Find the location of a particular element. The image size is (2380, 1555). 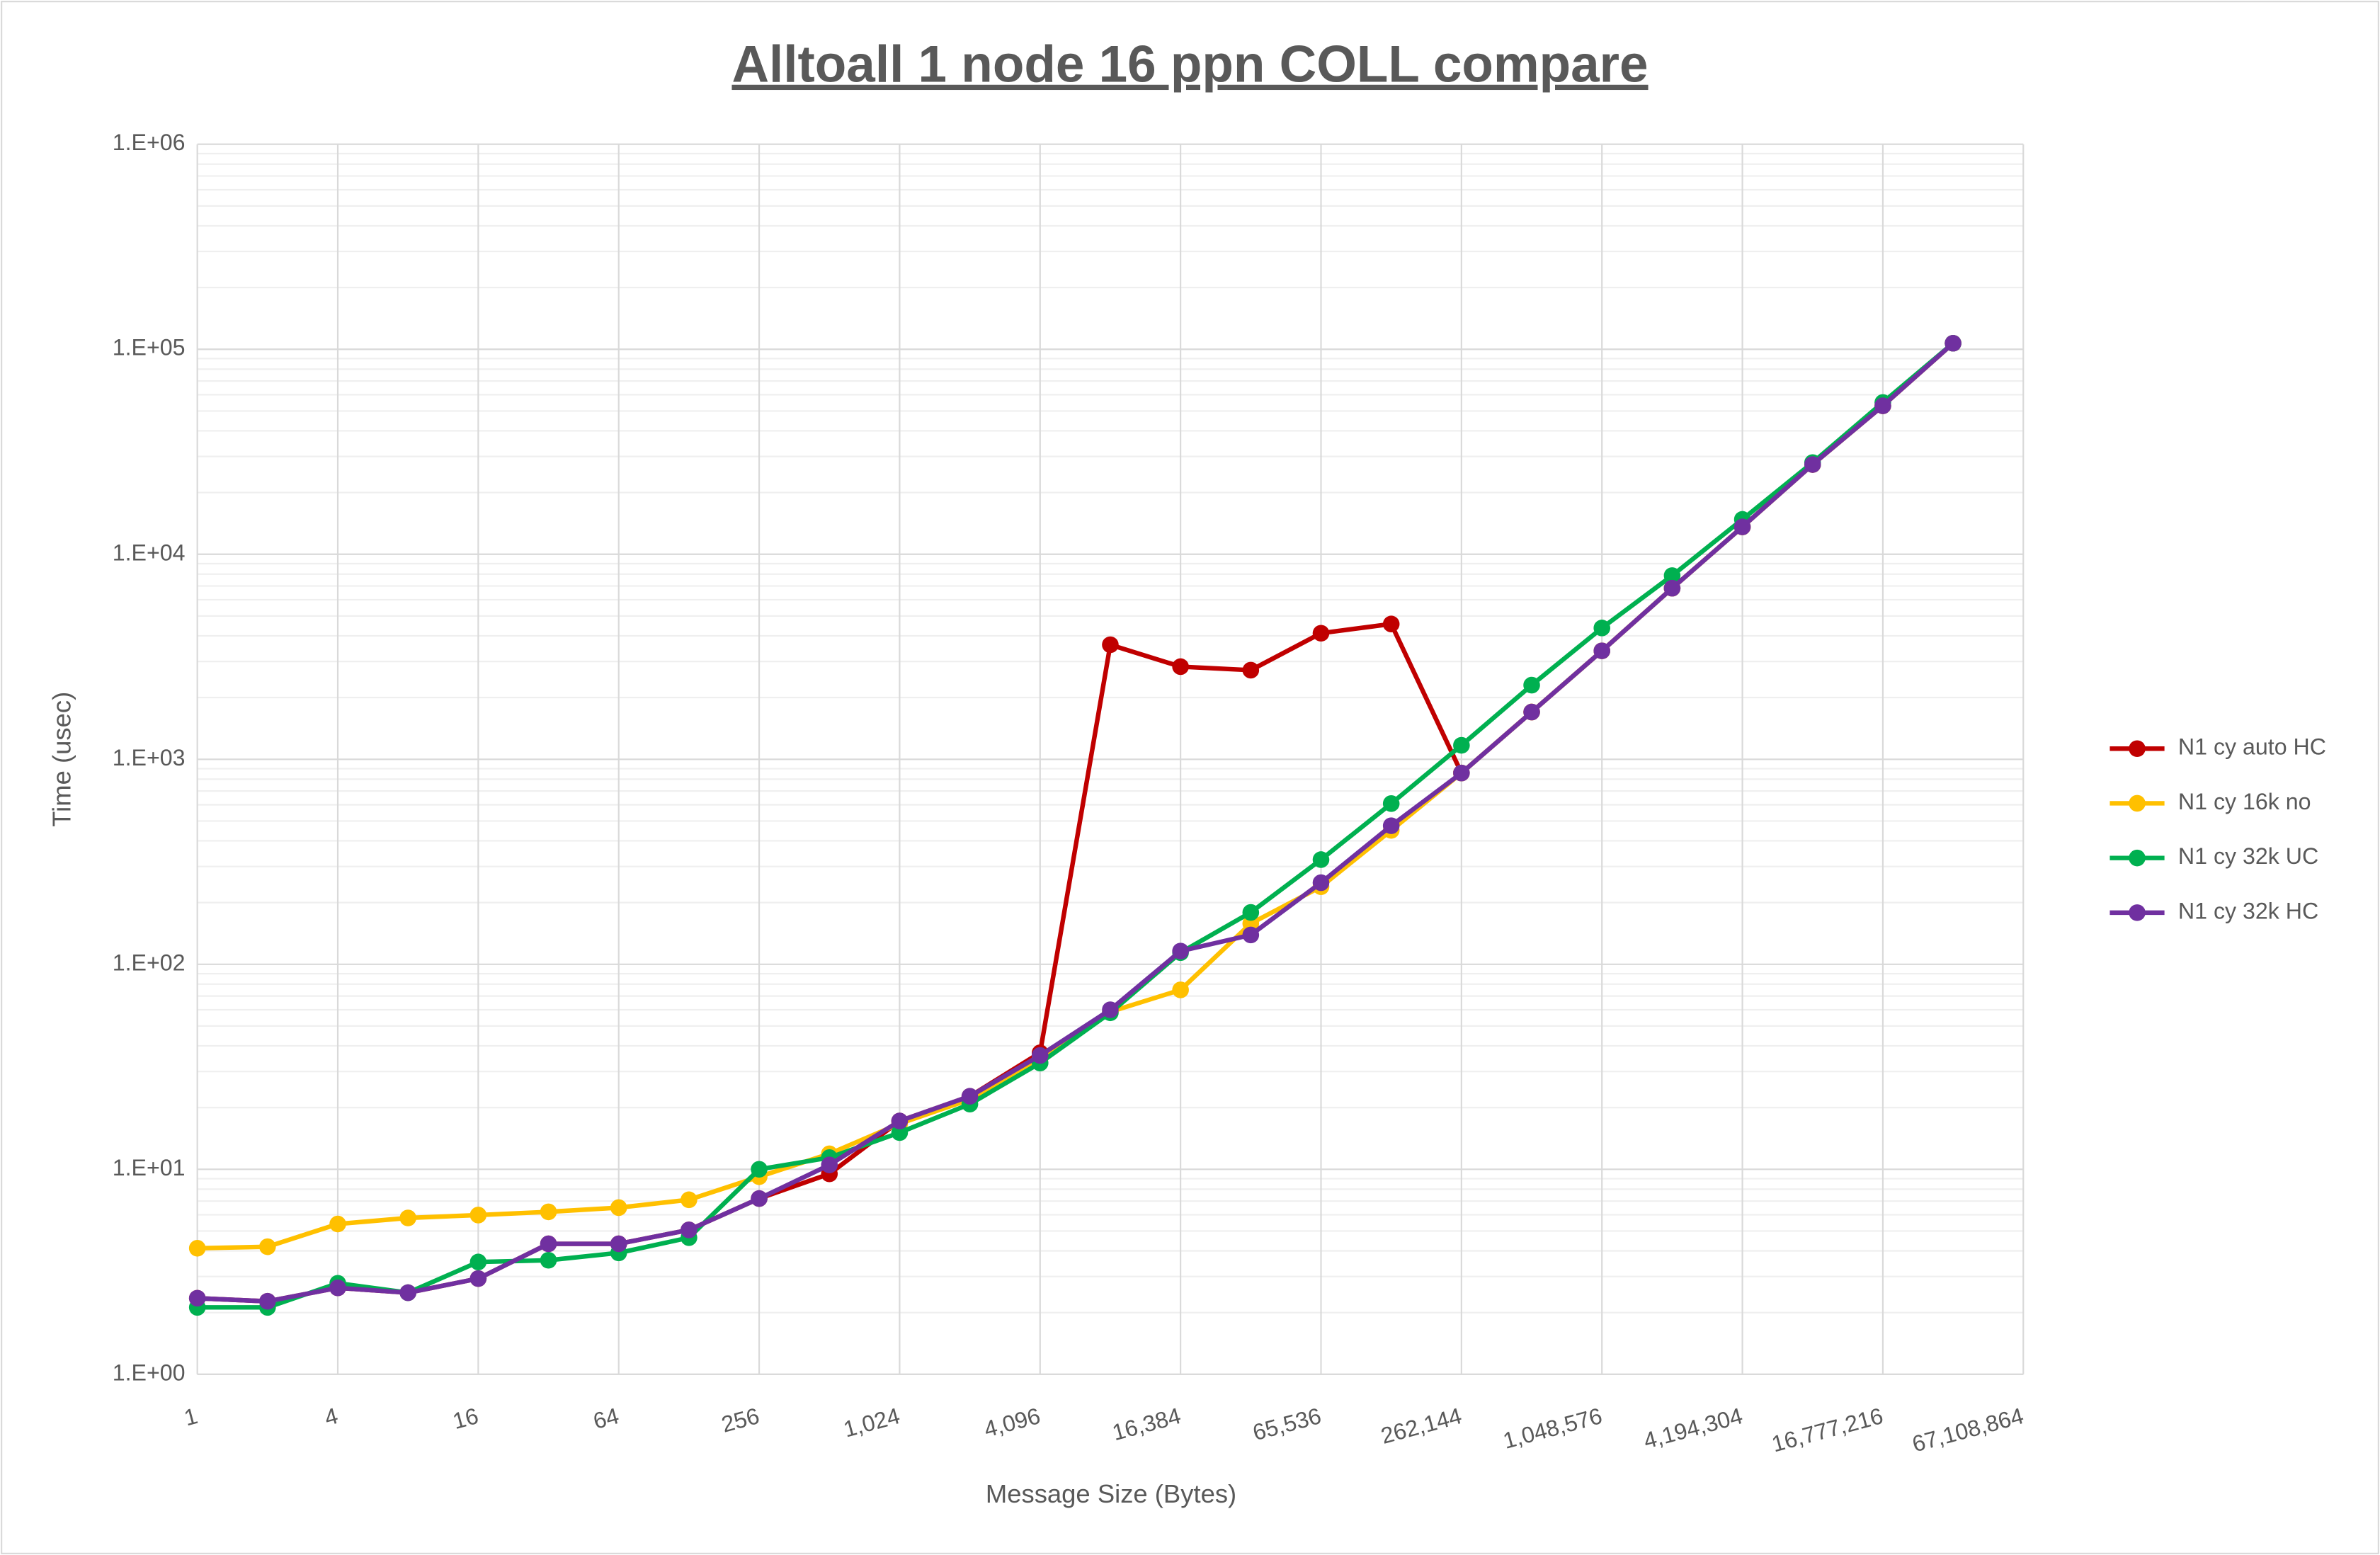

y-tick-label: 1.E+05 is located at coordinates (149, 347).